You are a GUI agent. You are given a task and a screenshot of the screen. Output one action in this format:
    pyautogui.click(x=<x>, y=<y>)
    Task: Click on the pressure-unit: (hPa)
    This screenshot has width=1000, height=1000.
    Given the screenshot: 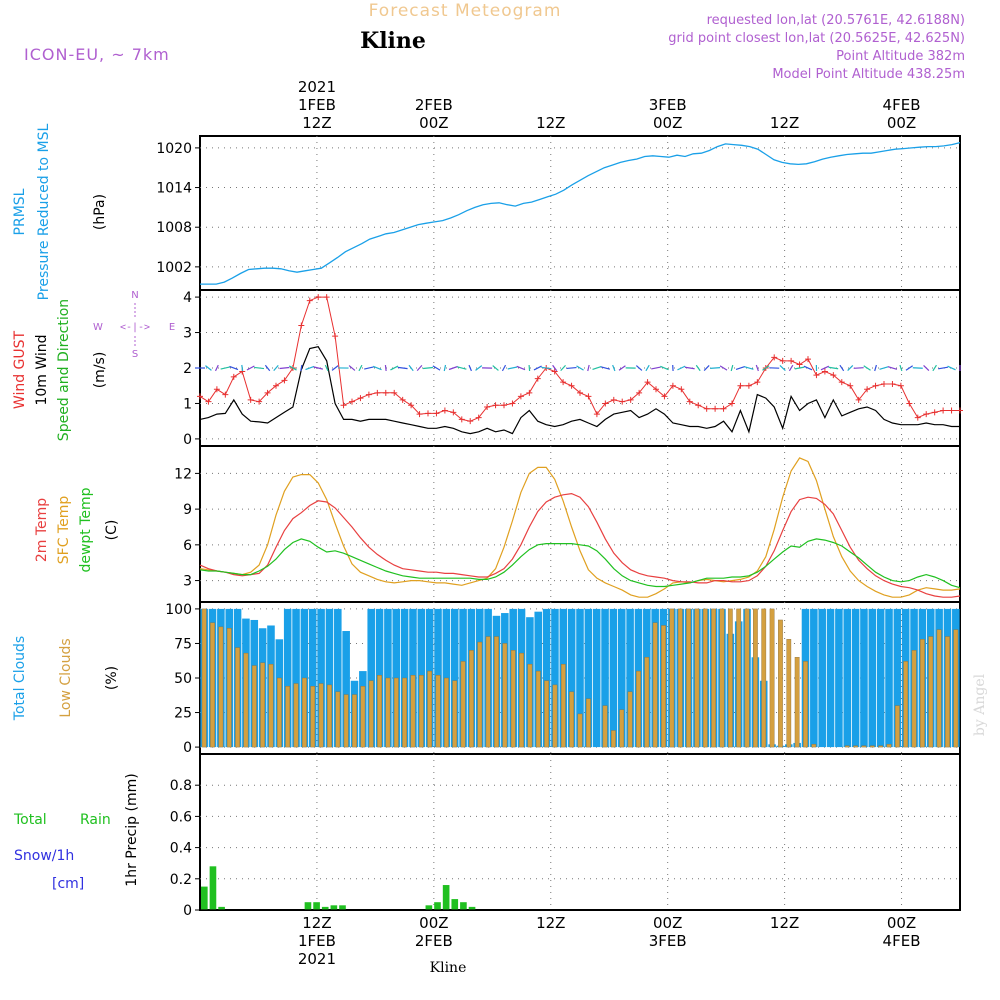 What is the action you would take?
    pyautogui.click(x=100, y=212)
    